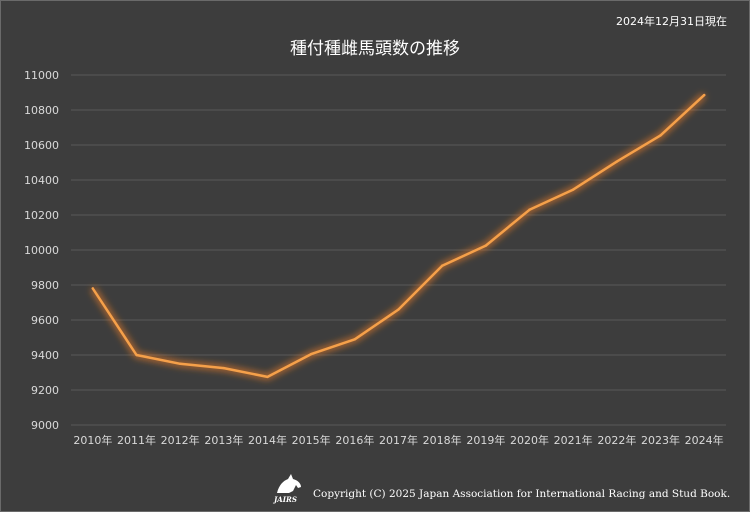 The image size is (750, 512). I want to click on x-tick-label: 2017年, so click(398, 440).